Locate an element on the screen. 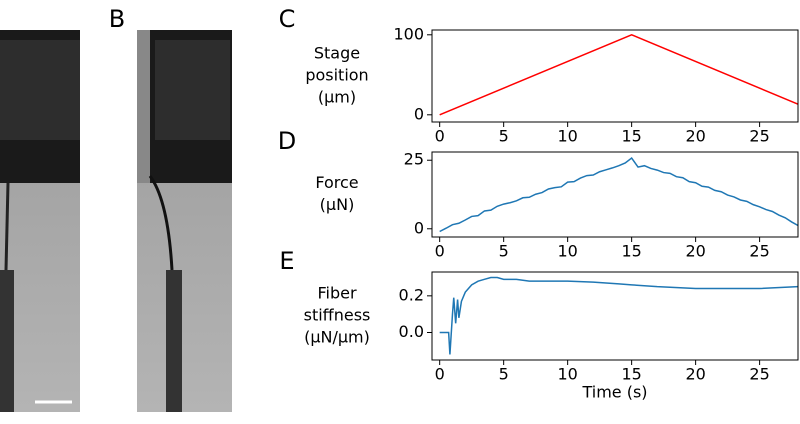 Image resolution: width=800 pixels, height=424 pixels. y-tick-label: 25 is located at coordinates (414, 159).